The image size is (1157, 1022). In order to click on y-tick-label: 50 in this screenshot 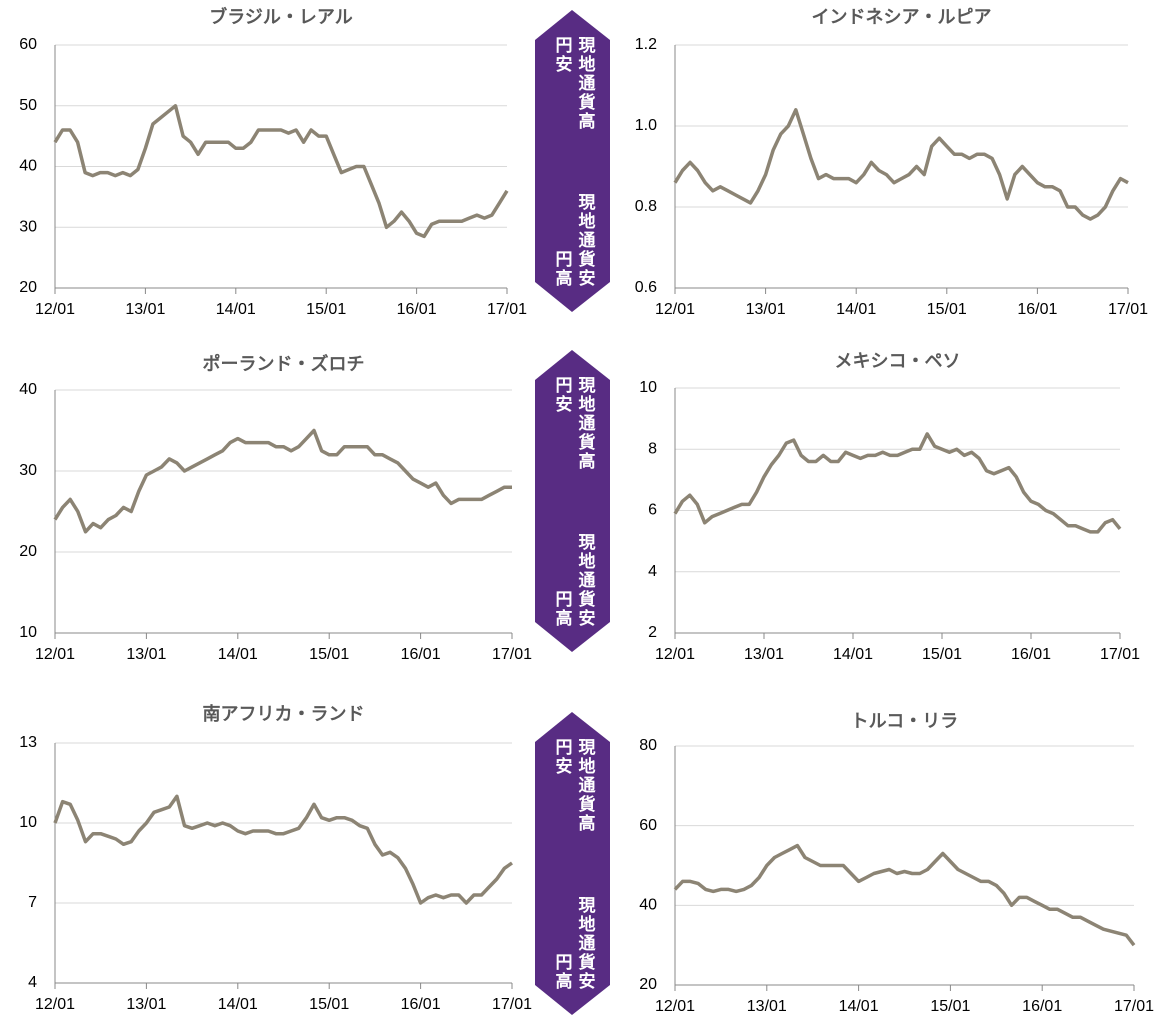, I will do `click(28, 105)`.